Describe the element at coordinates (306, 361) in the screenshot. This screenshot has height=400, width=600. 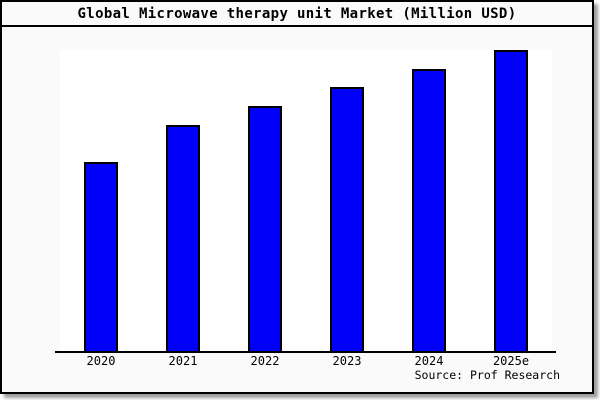
I see `x-axis-labels: 2020 2021 2022 2023 2024 2025e` at that location.